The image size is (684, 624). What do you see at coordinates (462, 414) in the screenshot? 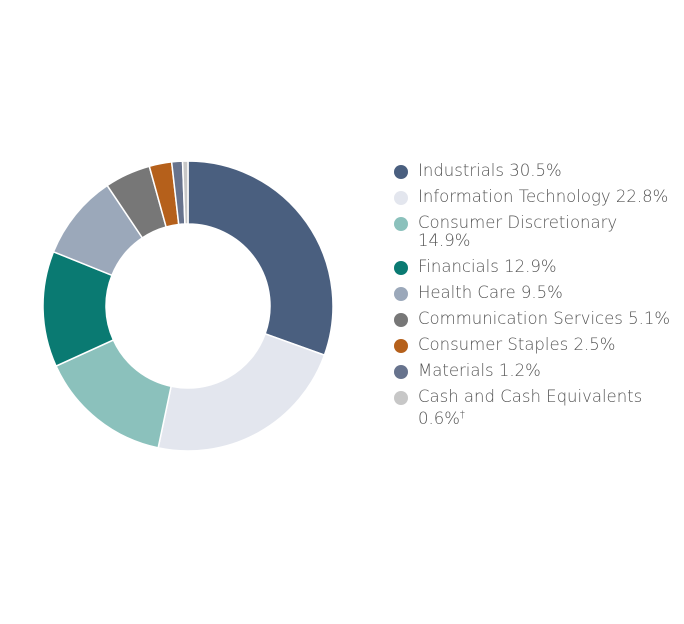
I see `legend-footnote-mark: †` at bounding box center [462, 414].